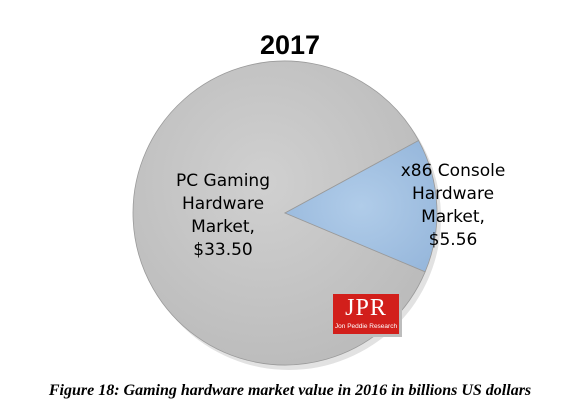  I want to click on slice-label-line: x86 Console, so click(453, 171).